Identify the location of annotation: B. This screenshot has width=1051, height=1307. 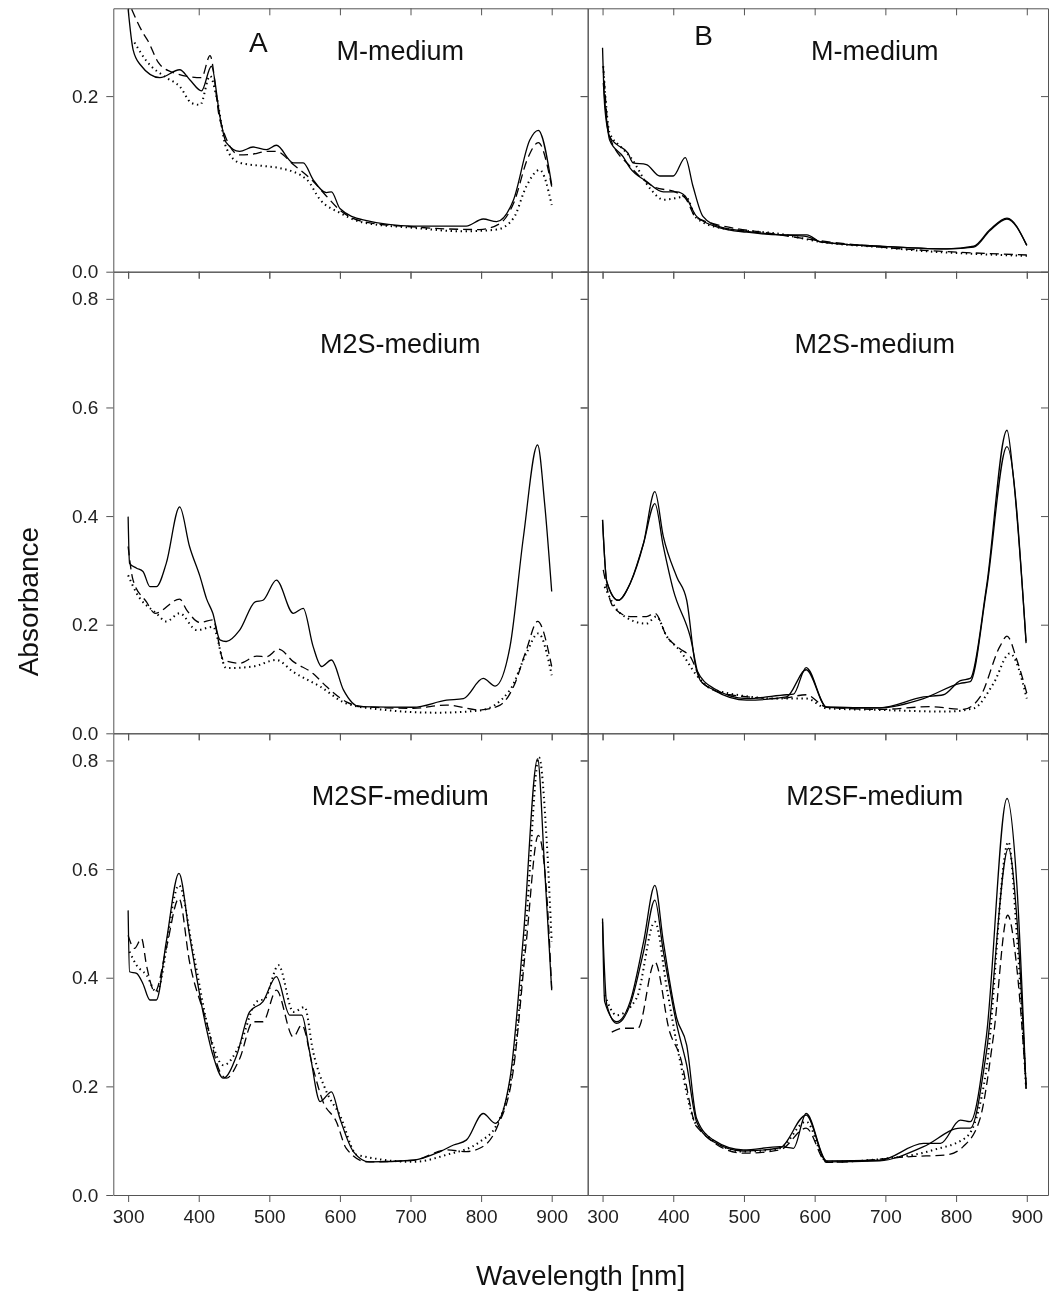
(704, 36).